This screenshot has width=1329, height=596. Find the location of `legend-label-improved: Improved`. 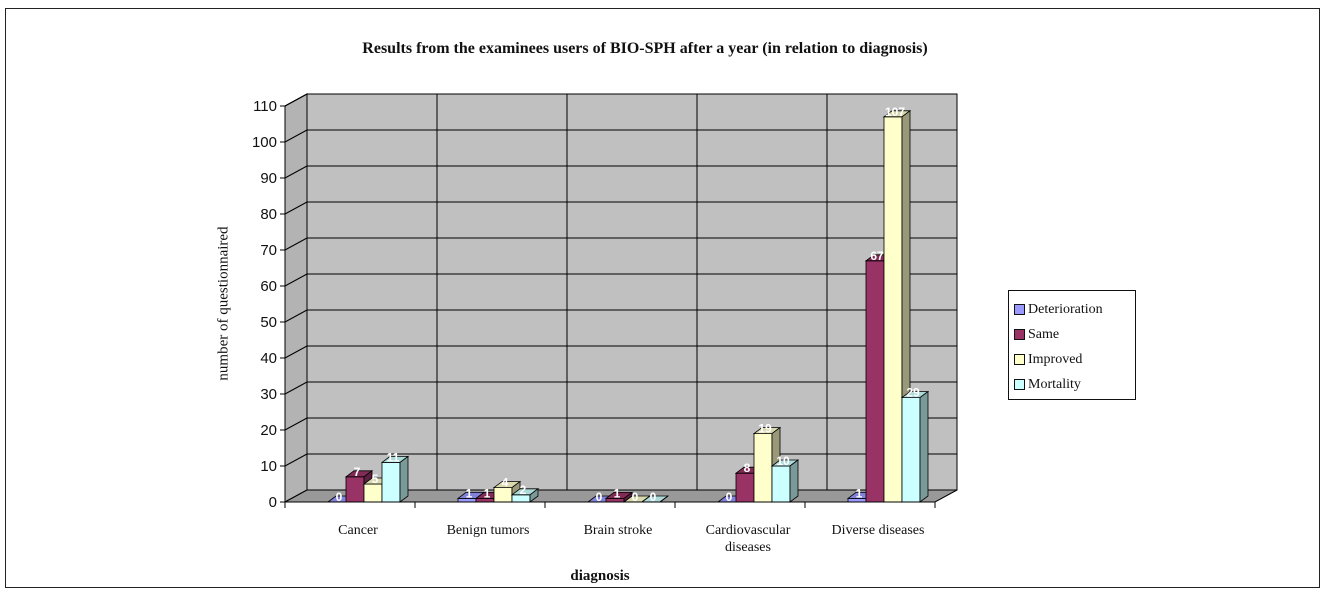

legend-label-improved: Improved is located at coordinates (1055, 359).